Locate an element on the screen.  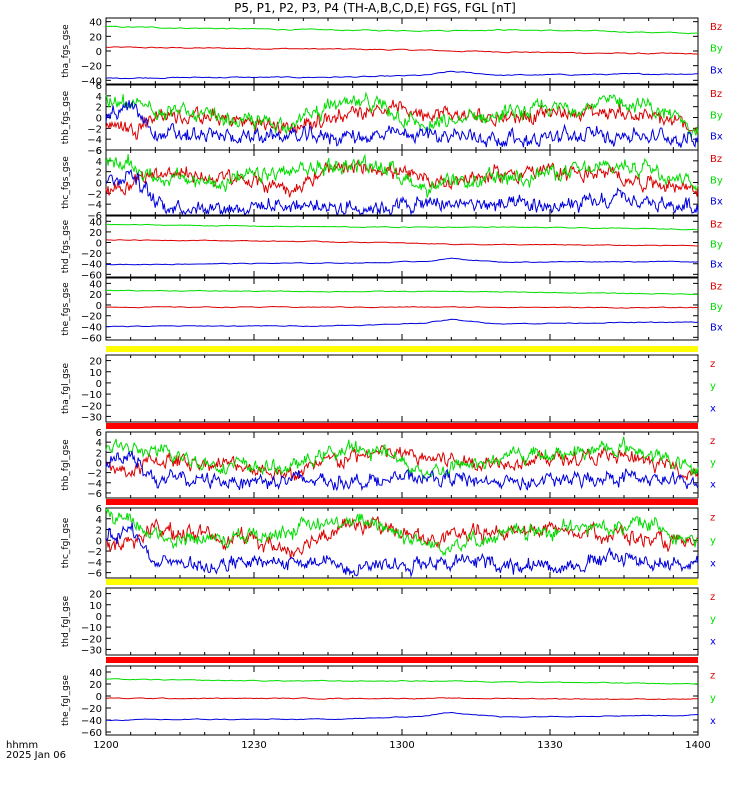
y-axis-label: thd_fgs_gse is located at coordinates (66, 246).